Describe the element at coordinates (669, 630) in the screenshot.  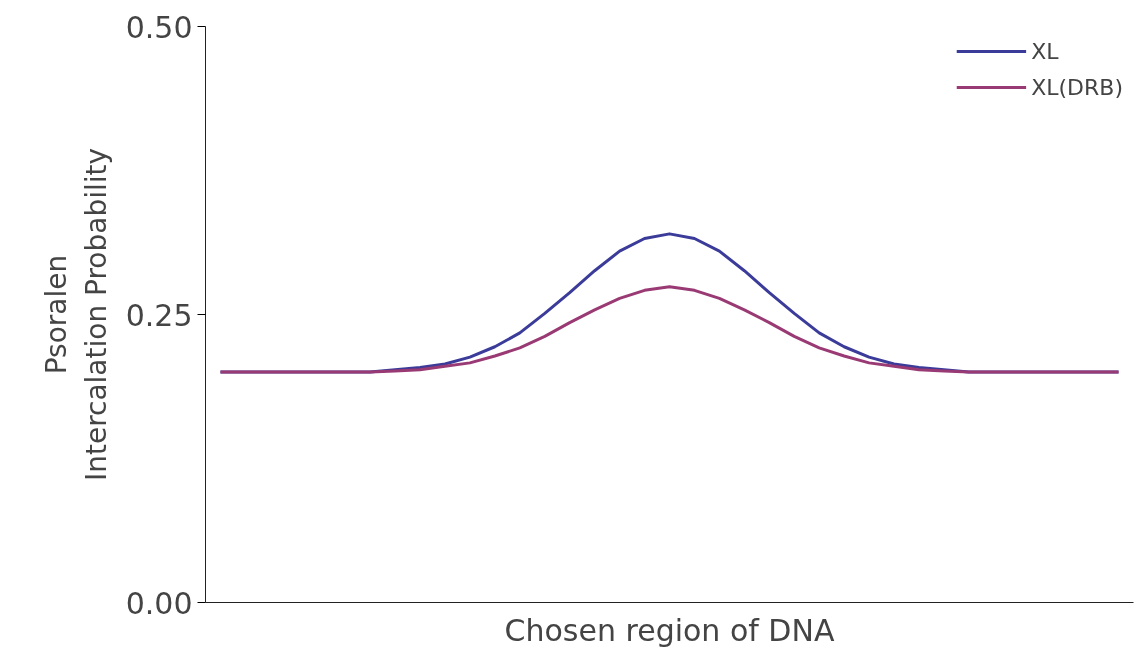
I see `x-axis-title: Chosen region of DNA` at that location.